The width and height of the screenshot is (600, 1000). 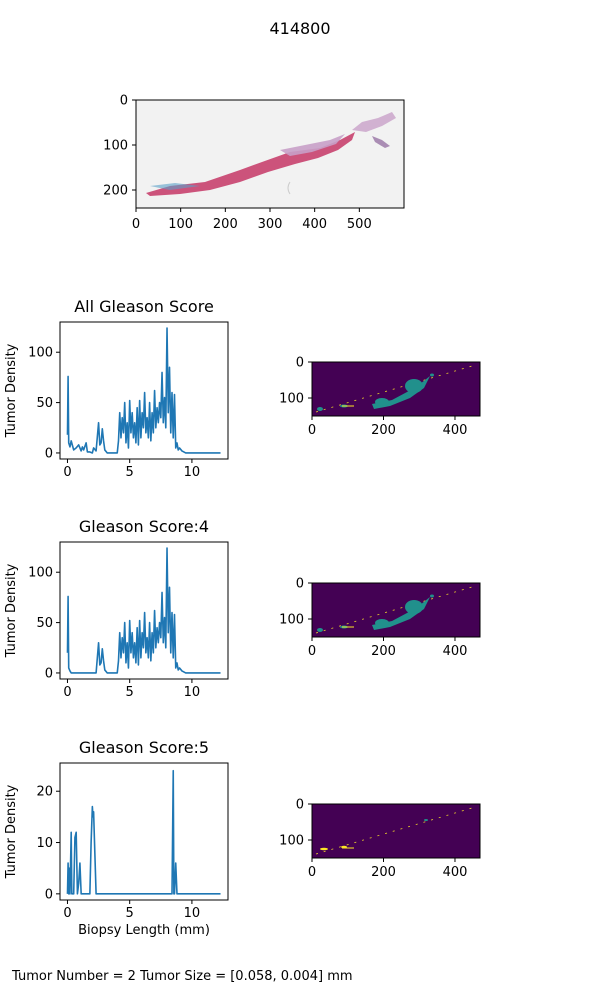 What do you see at coordinates (299, 28) in the screenshot?
I see `figure-title: 414800` at bounding box center [299, 28].